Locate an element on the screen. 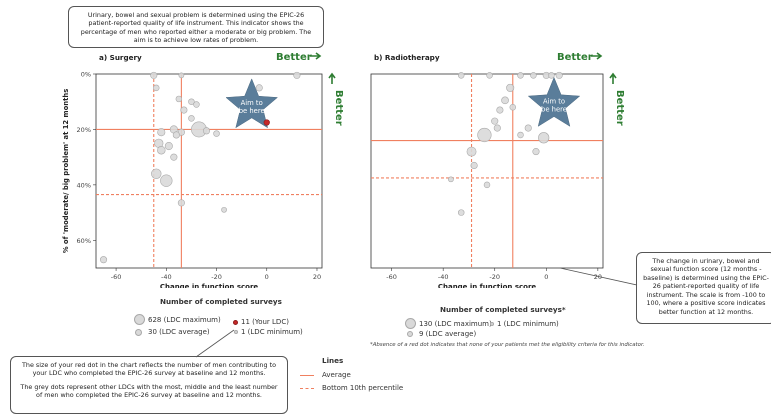 The width and height of the screenshot is (771, 418). radio-legend-avg-label: 9 (LDC average) is located at coordinates (448, 334).